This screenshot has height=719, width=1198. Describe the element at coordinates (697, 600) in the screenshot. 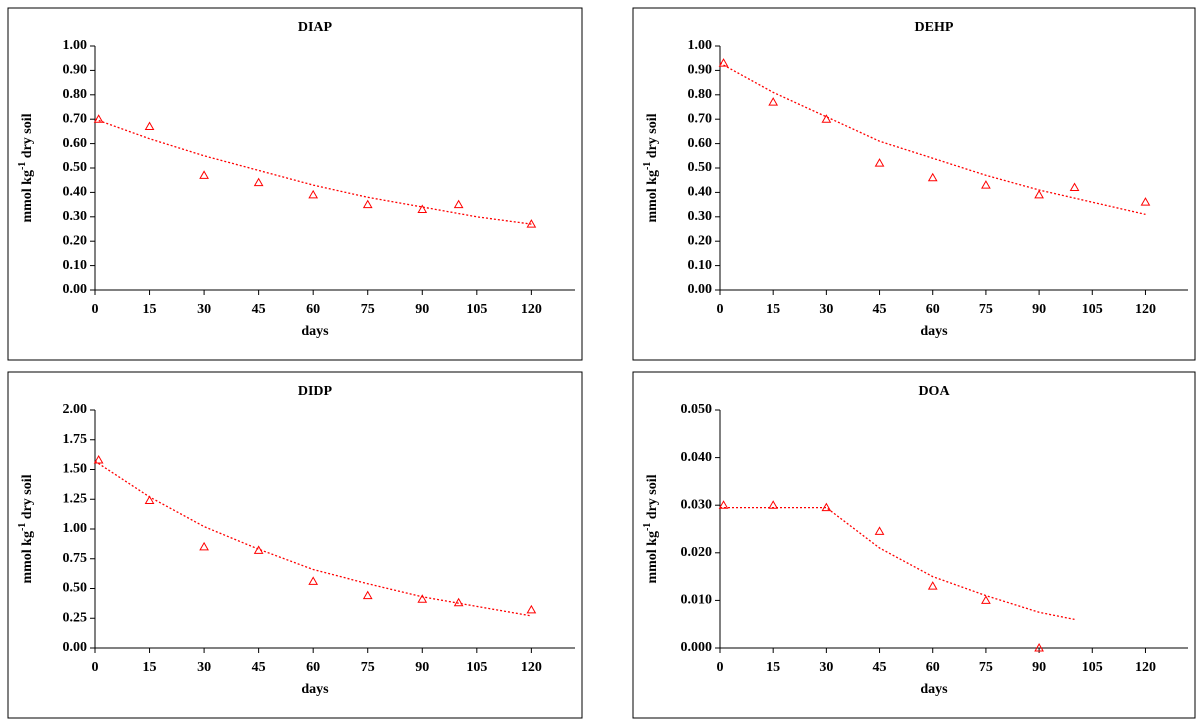

I see `y-tick-label: 0.010` at that location.